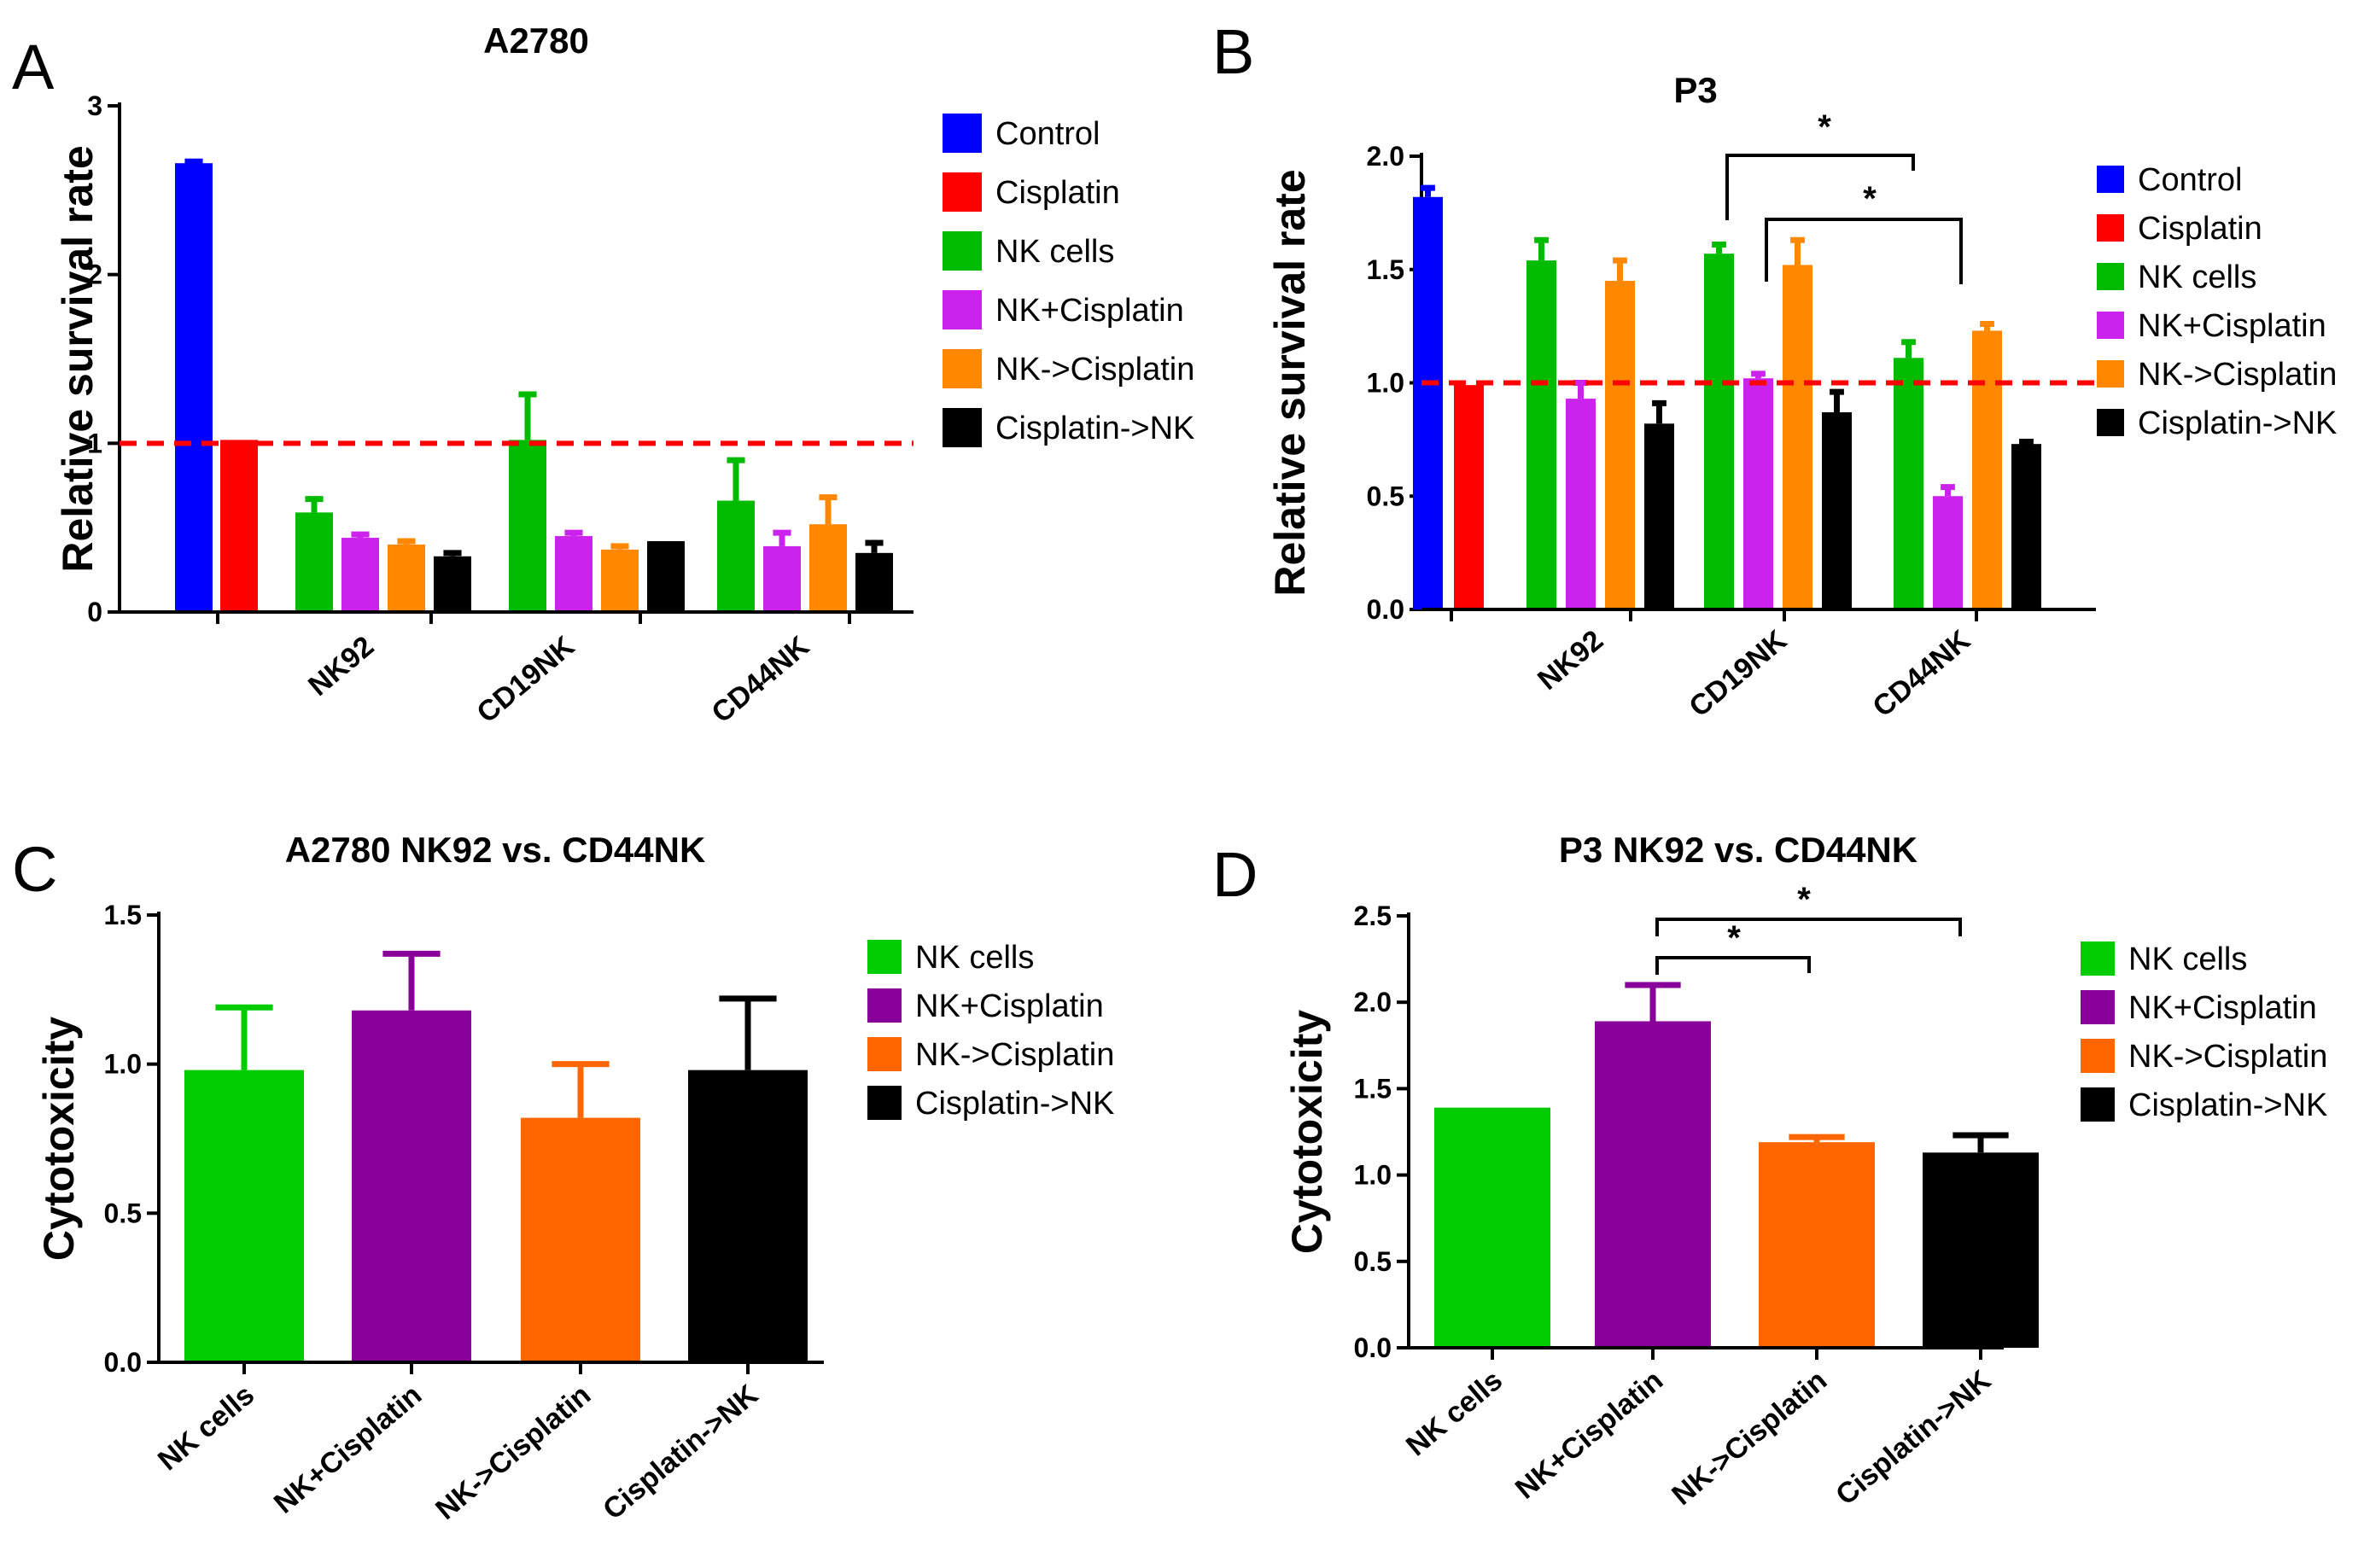  I want to click on panel-c-y-tick-label: 1.0, so click(123, 1064).